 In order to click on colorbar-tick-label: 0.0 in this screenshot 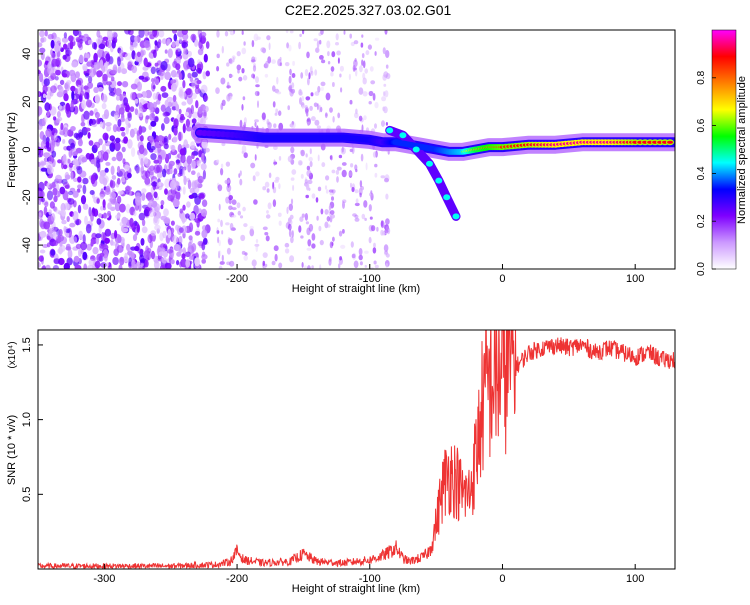, I will do `click(701, 269)`.